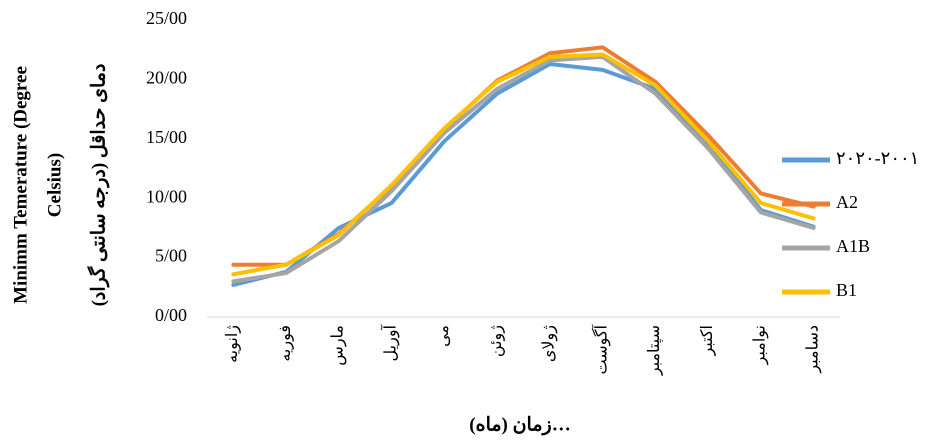  Describe the element at coordinates (20, 185) in the screenshot. I see `y-axis-title: Minimm Temerature (Degree` at that location.